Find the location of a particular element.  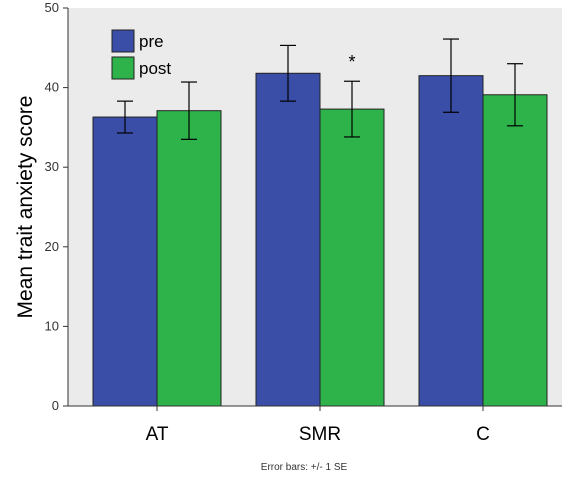

bar-post-at is located at coordinates (189, 258).